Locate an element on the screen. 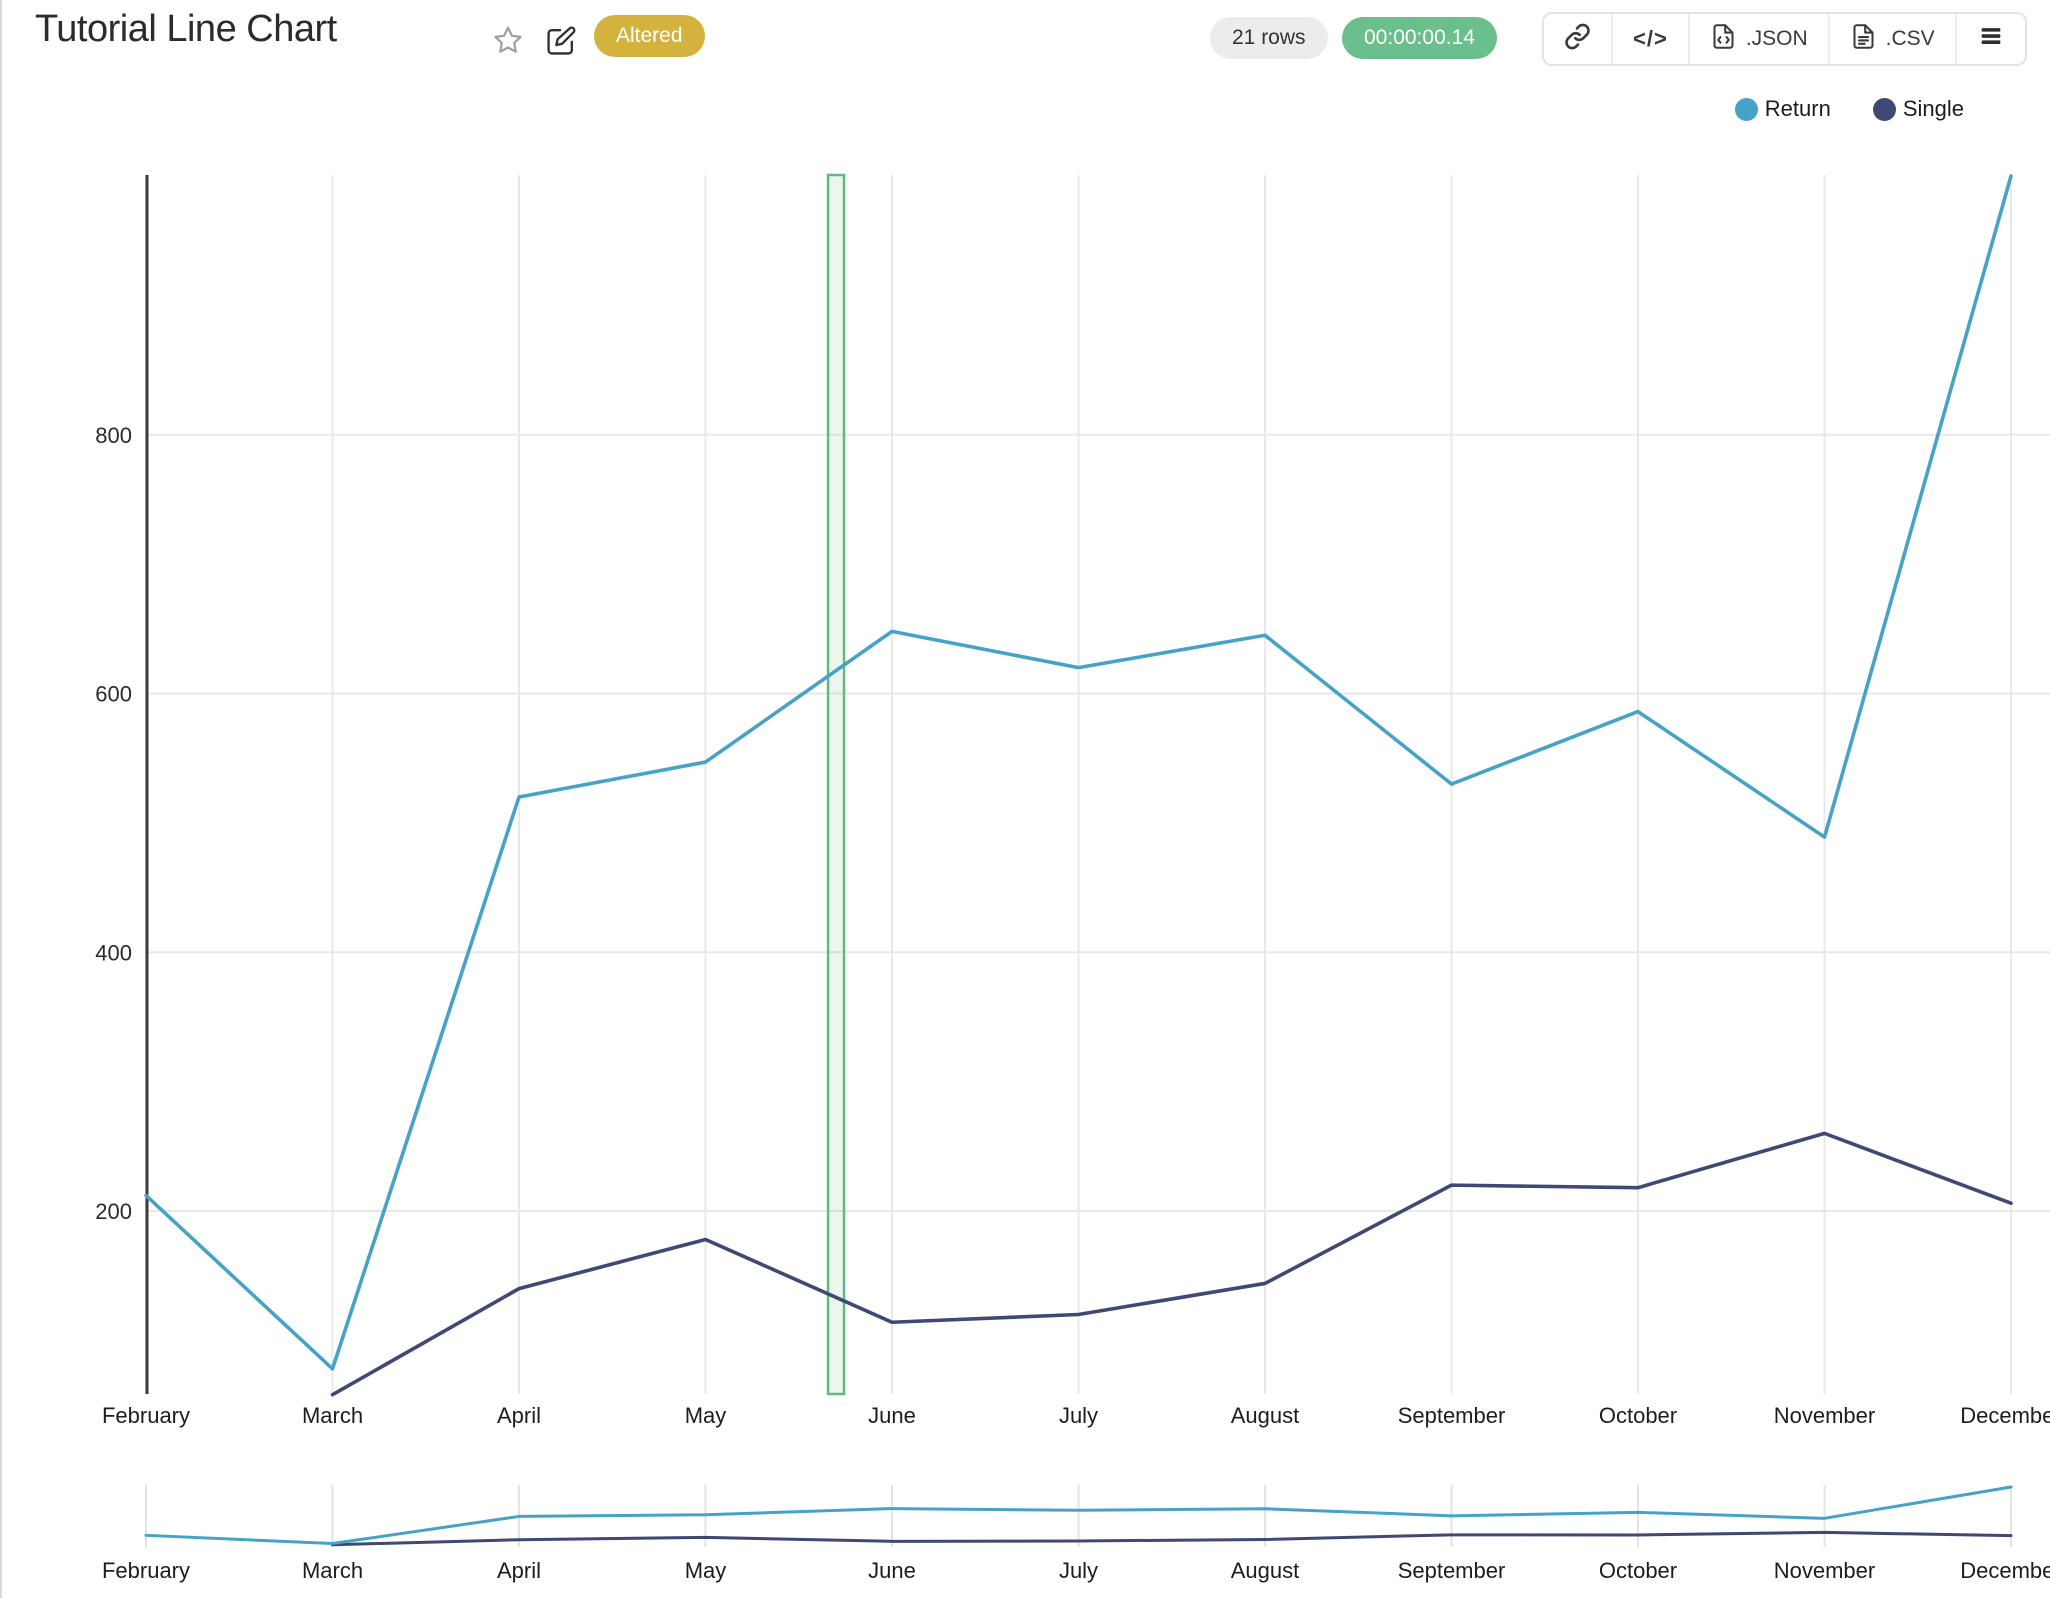 The image size is (2050, 1598). chart-legend: Return Single is located at coordinates (1849, 109).